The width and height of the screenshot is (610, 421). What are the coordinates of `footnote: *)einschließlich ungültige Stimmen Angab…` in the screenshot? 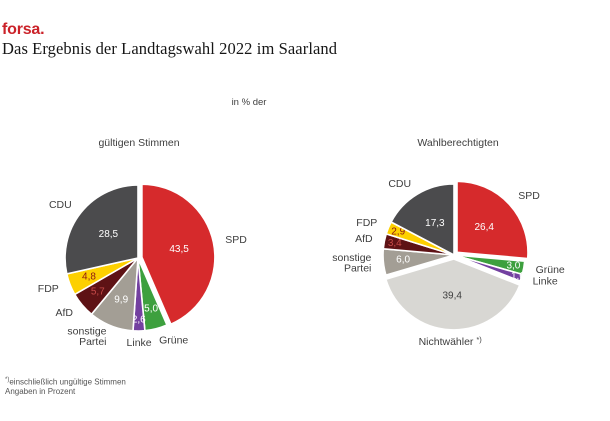 It's located at (65, 386).